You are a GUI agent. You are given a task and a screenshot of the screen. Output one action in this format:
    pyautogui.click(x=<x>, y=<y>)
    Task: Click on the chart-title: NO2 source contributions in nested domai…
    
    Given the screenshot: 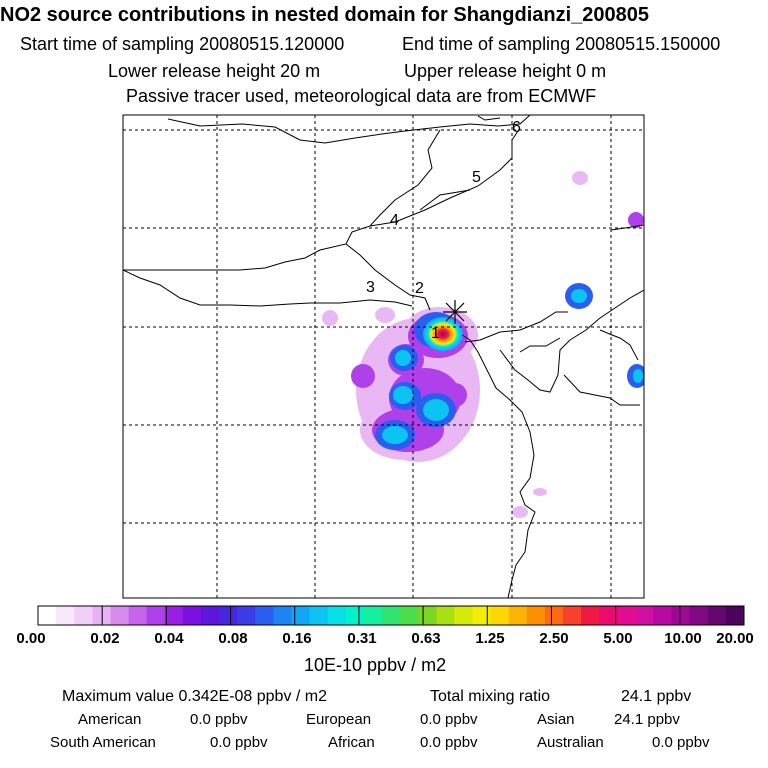 What is the action you would take?
    pyautogui.click(x=325, y=15)
    